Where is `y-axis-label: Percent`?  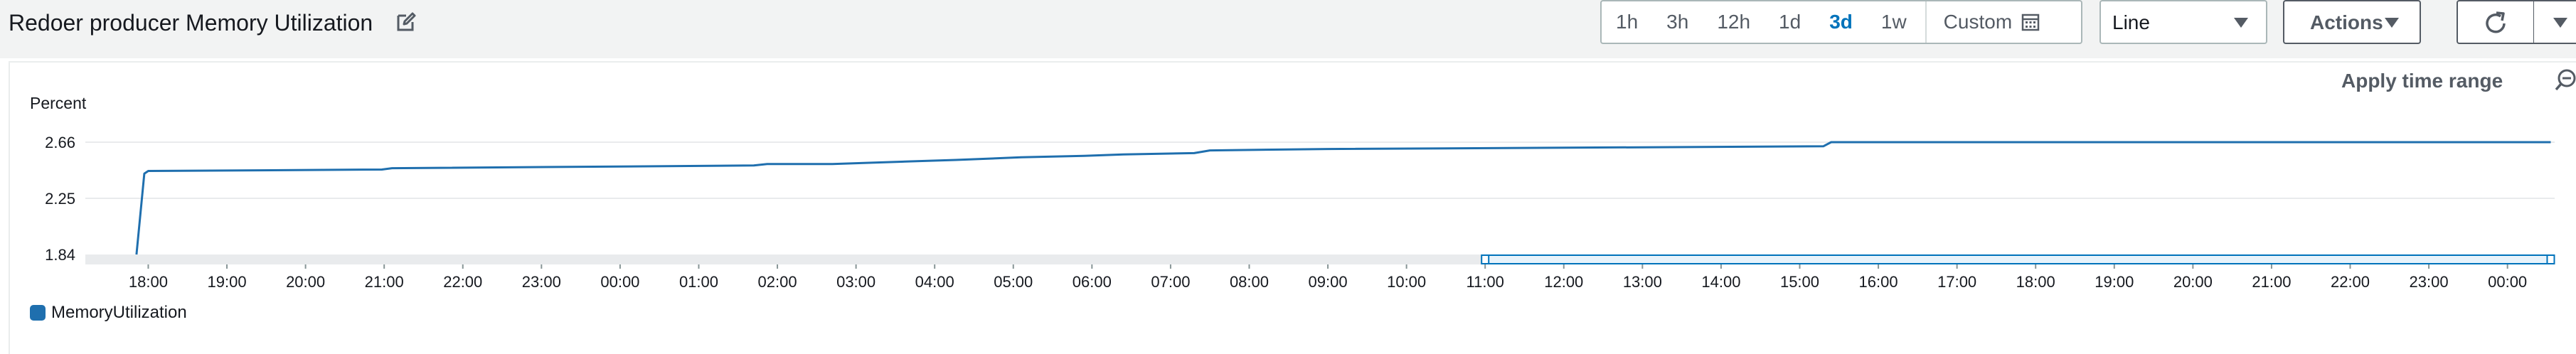 y-axis-label: Percent is located at coordinates (58, 103).